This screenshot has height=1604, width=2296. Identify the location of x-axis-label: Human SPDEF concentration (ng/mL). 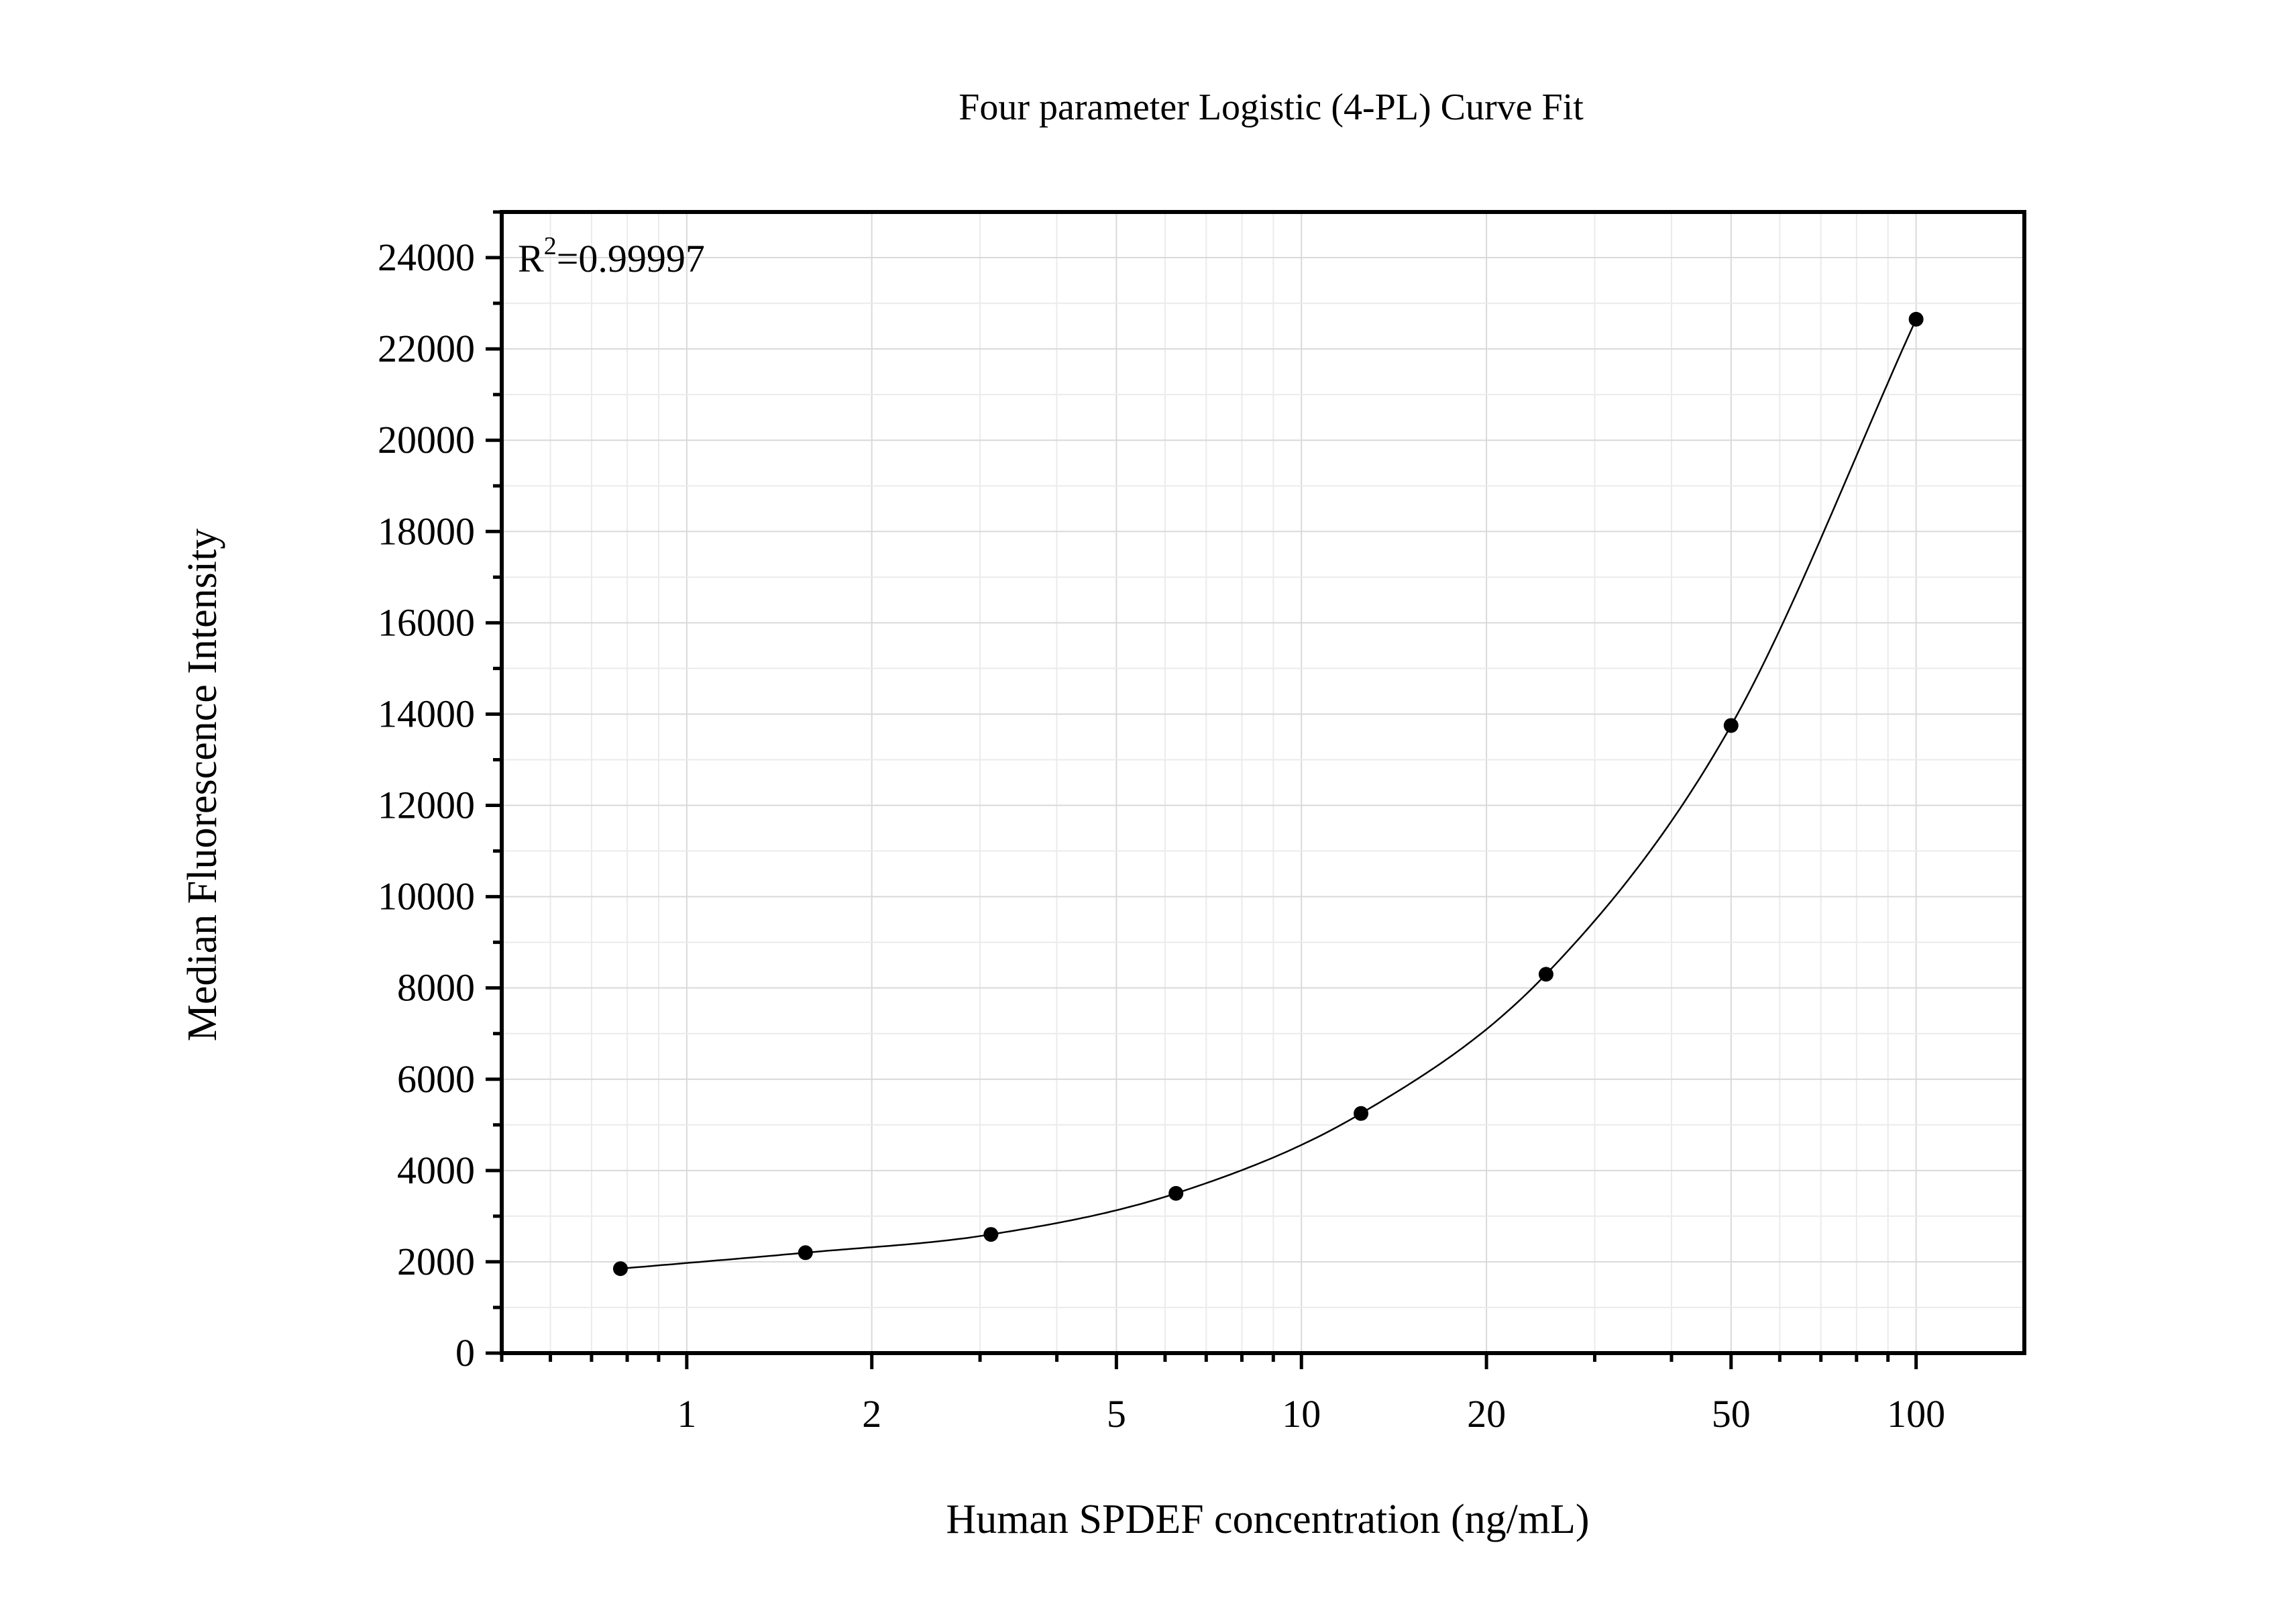
(1267, 1519).